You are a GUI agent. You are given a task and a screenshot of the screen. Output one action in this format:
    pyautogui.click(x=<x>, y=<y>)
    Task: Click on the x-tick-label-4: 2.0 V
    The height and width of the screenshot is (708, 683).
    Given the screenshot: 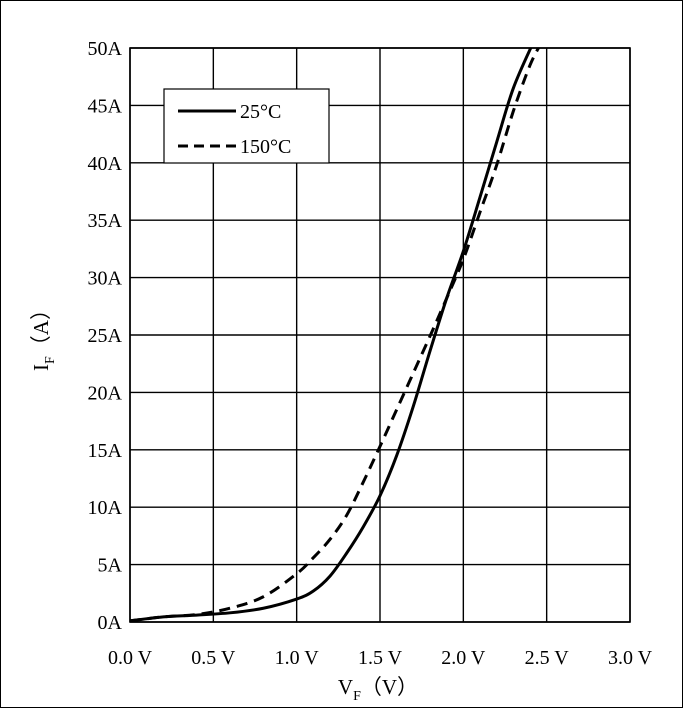 What is the action you would take?
    pyautogui.click(x=463, y=658)
    